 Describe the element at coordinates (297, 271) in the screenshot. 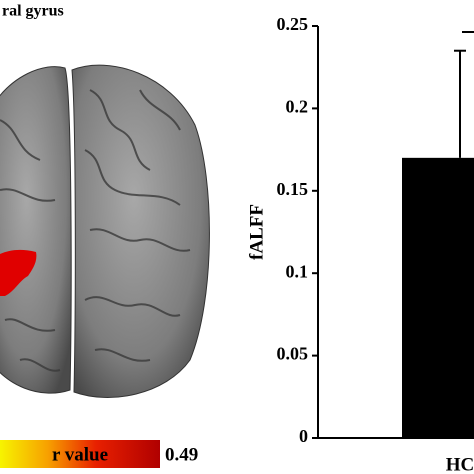

I see `y-tick-label: 0.1` at that location.